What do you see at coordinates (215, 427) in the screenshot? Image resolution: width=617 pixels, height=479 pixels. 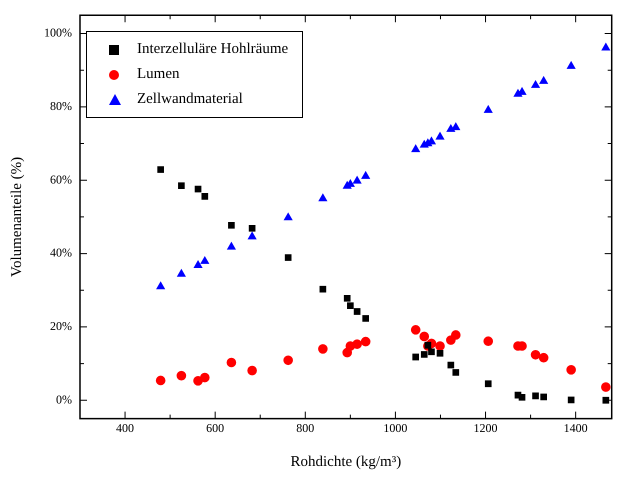 I see `x-tick-label: 600` at bounding box center [215, 427].